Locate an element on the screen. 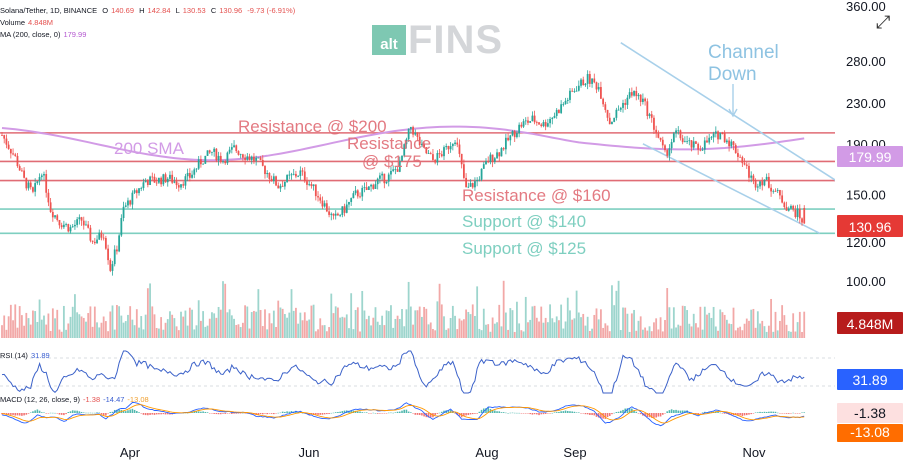  rsi-line is located at coordinates (403, 372).